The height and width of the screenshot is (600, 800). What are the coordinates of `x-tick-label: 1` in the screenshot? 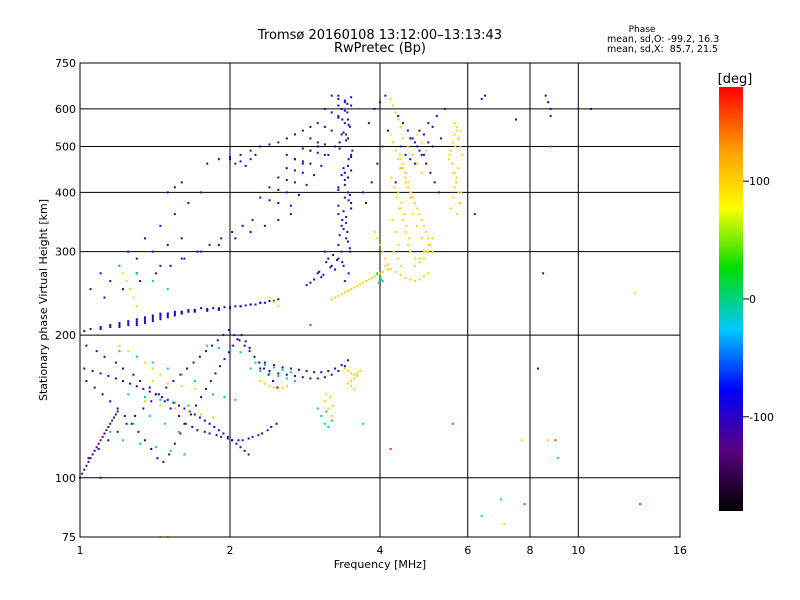 It's located at (80, 550).